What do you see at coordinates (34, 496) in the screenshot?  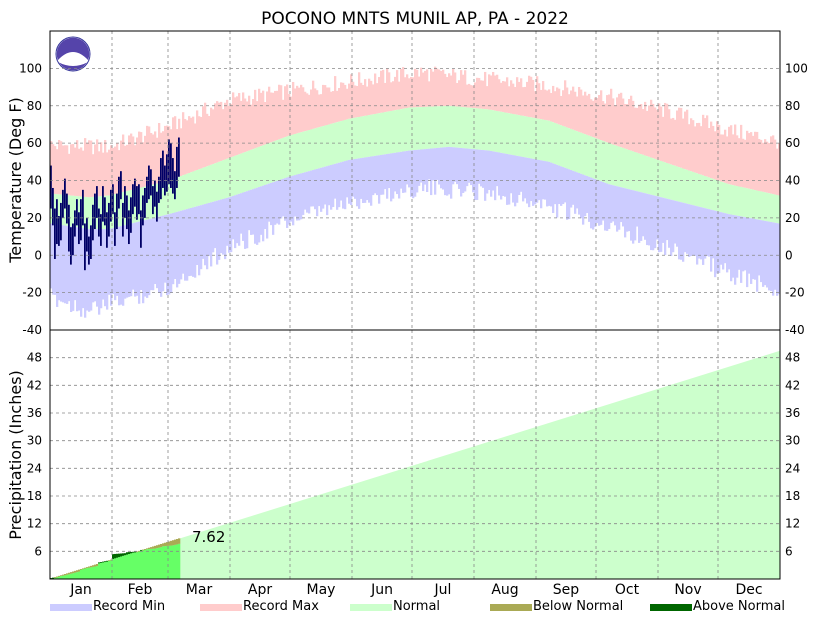 I see `precip-tick-left: 18` at bounding box center [34, 496].